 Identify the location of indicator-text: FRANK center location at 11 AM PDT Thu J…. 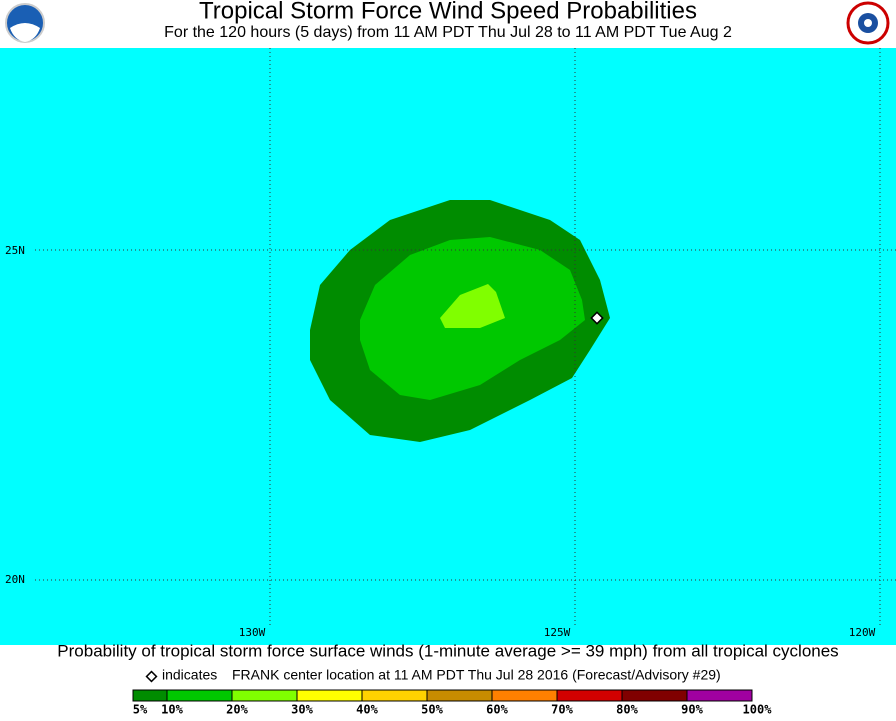
(476, 675).